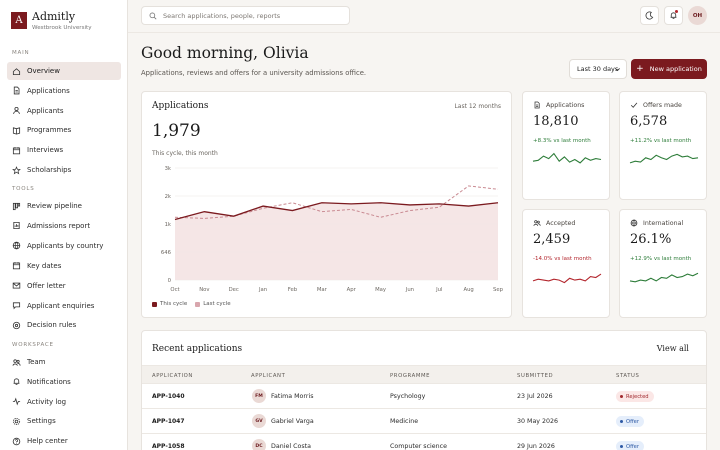  I want to click on document-icon, so click(537, 105).